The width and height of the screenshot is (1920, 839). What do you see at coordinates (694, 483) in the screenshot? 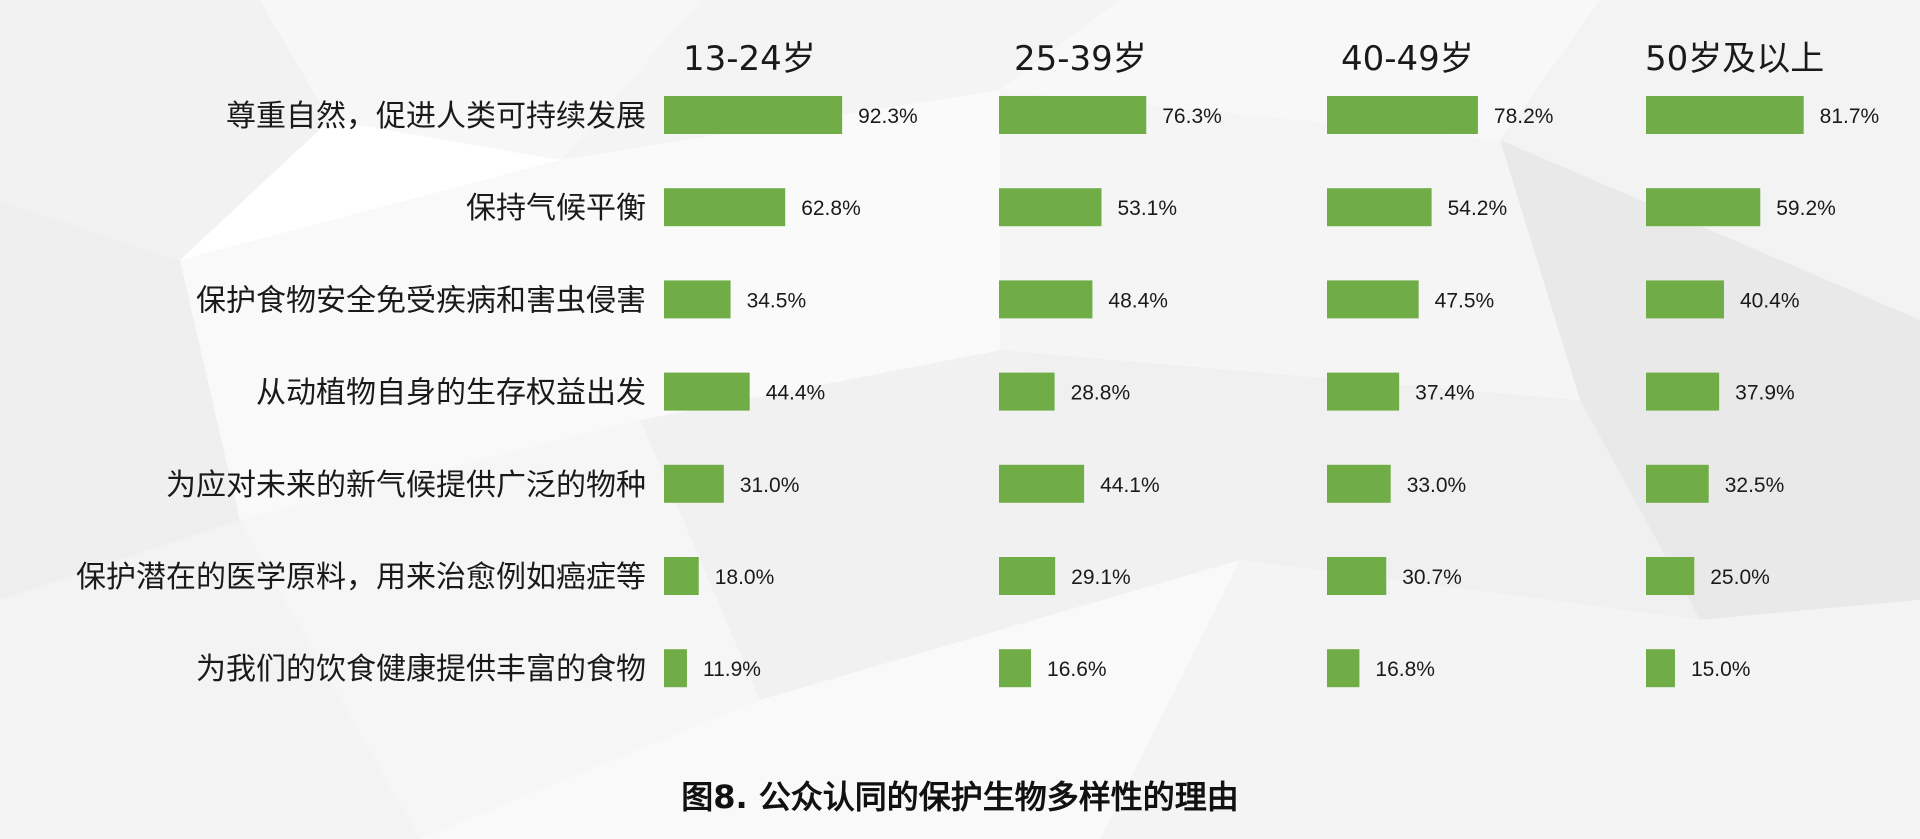
I see `bar-s0-c4` at bounding box center [694, 483].